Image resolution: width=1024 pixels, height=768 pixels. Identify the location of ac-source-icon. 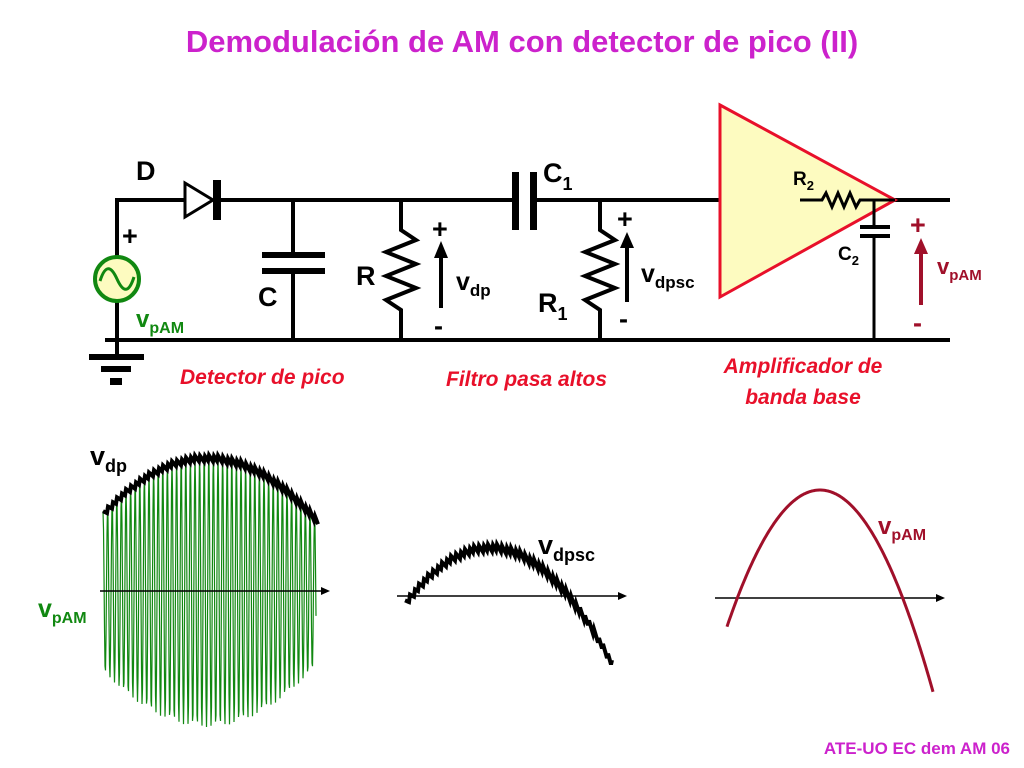
(117, 279).